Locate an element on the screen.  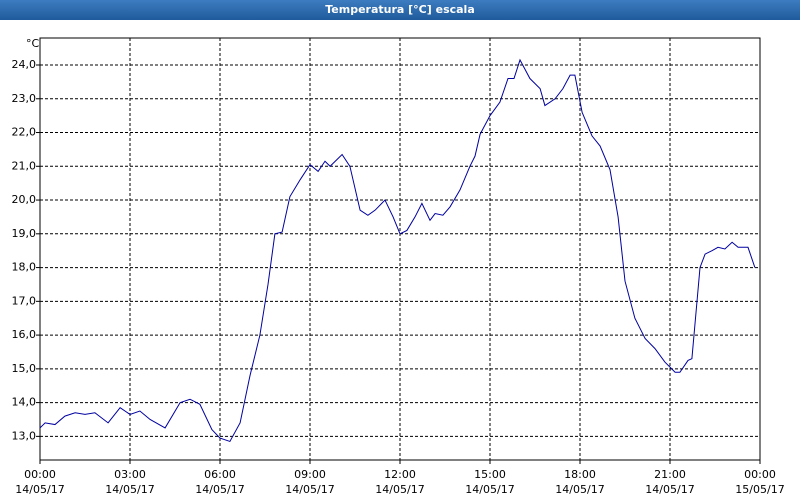
x-tick-time: 15:00 is located at coordinates (490, 474).